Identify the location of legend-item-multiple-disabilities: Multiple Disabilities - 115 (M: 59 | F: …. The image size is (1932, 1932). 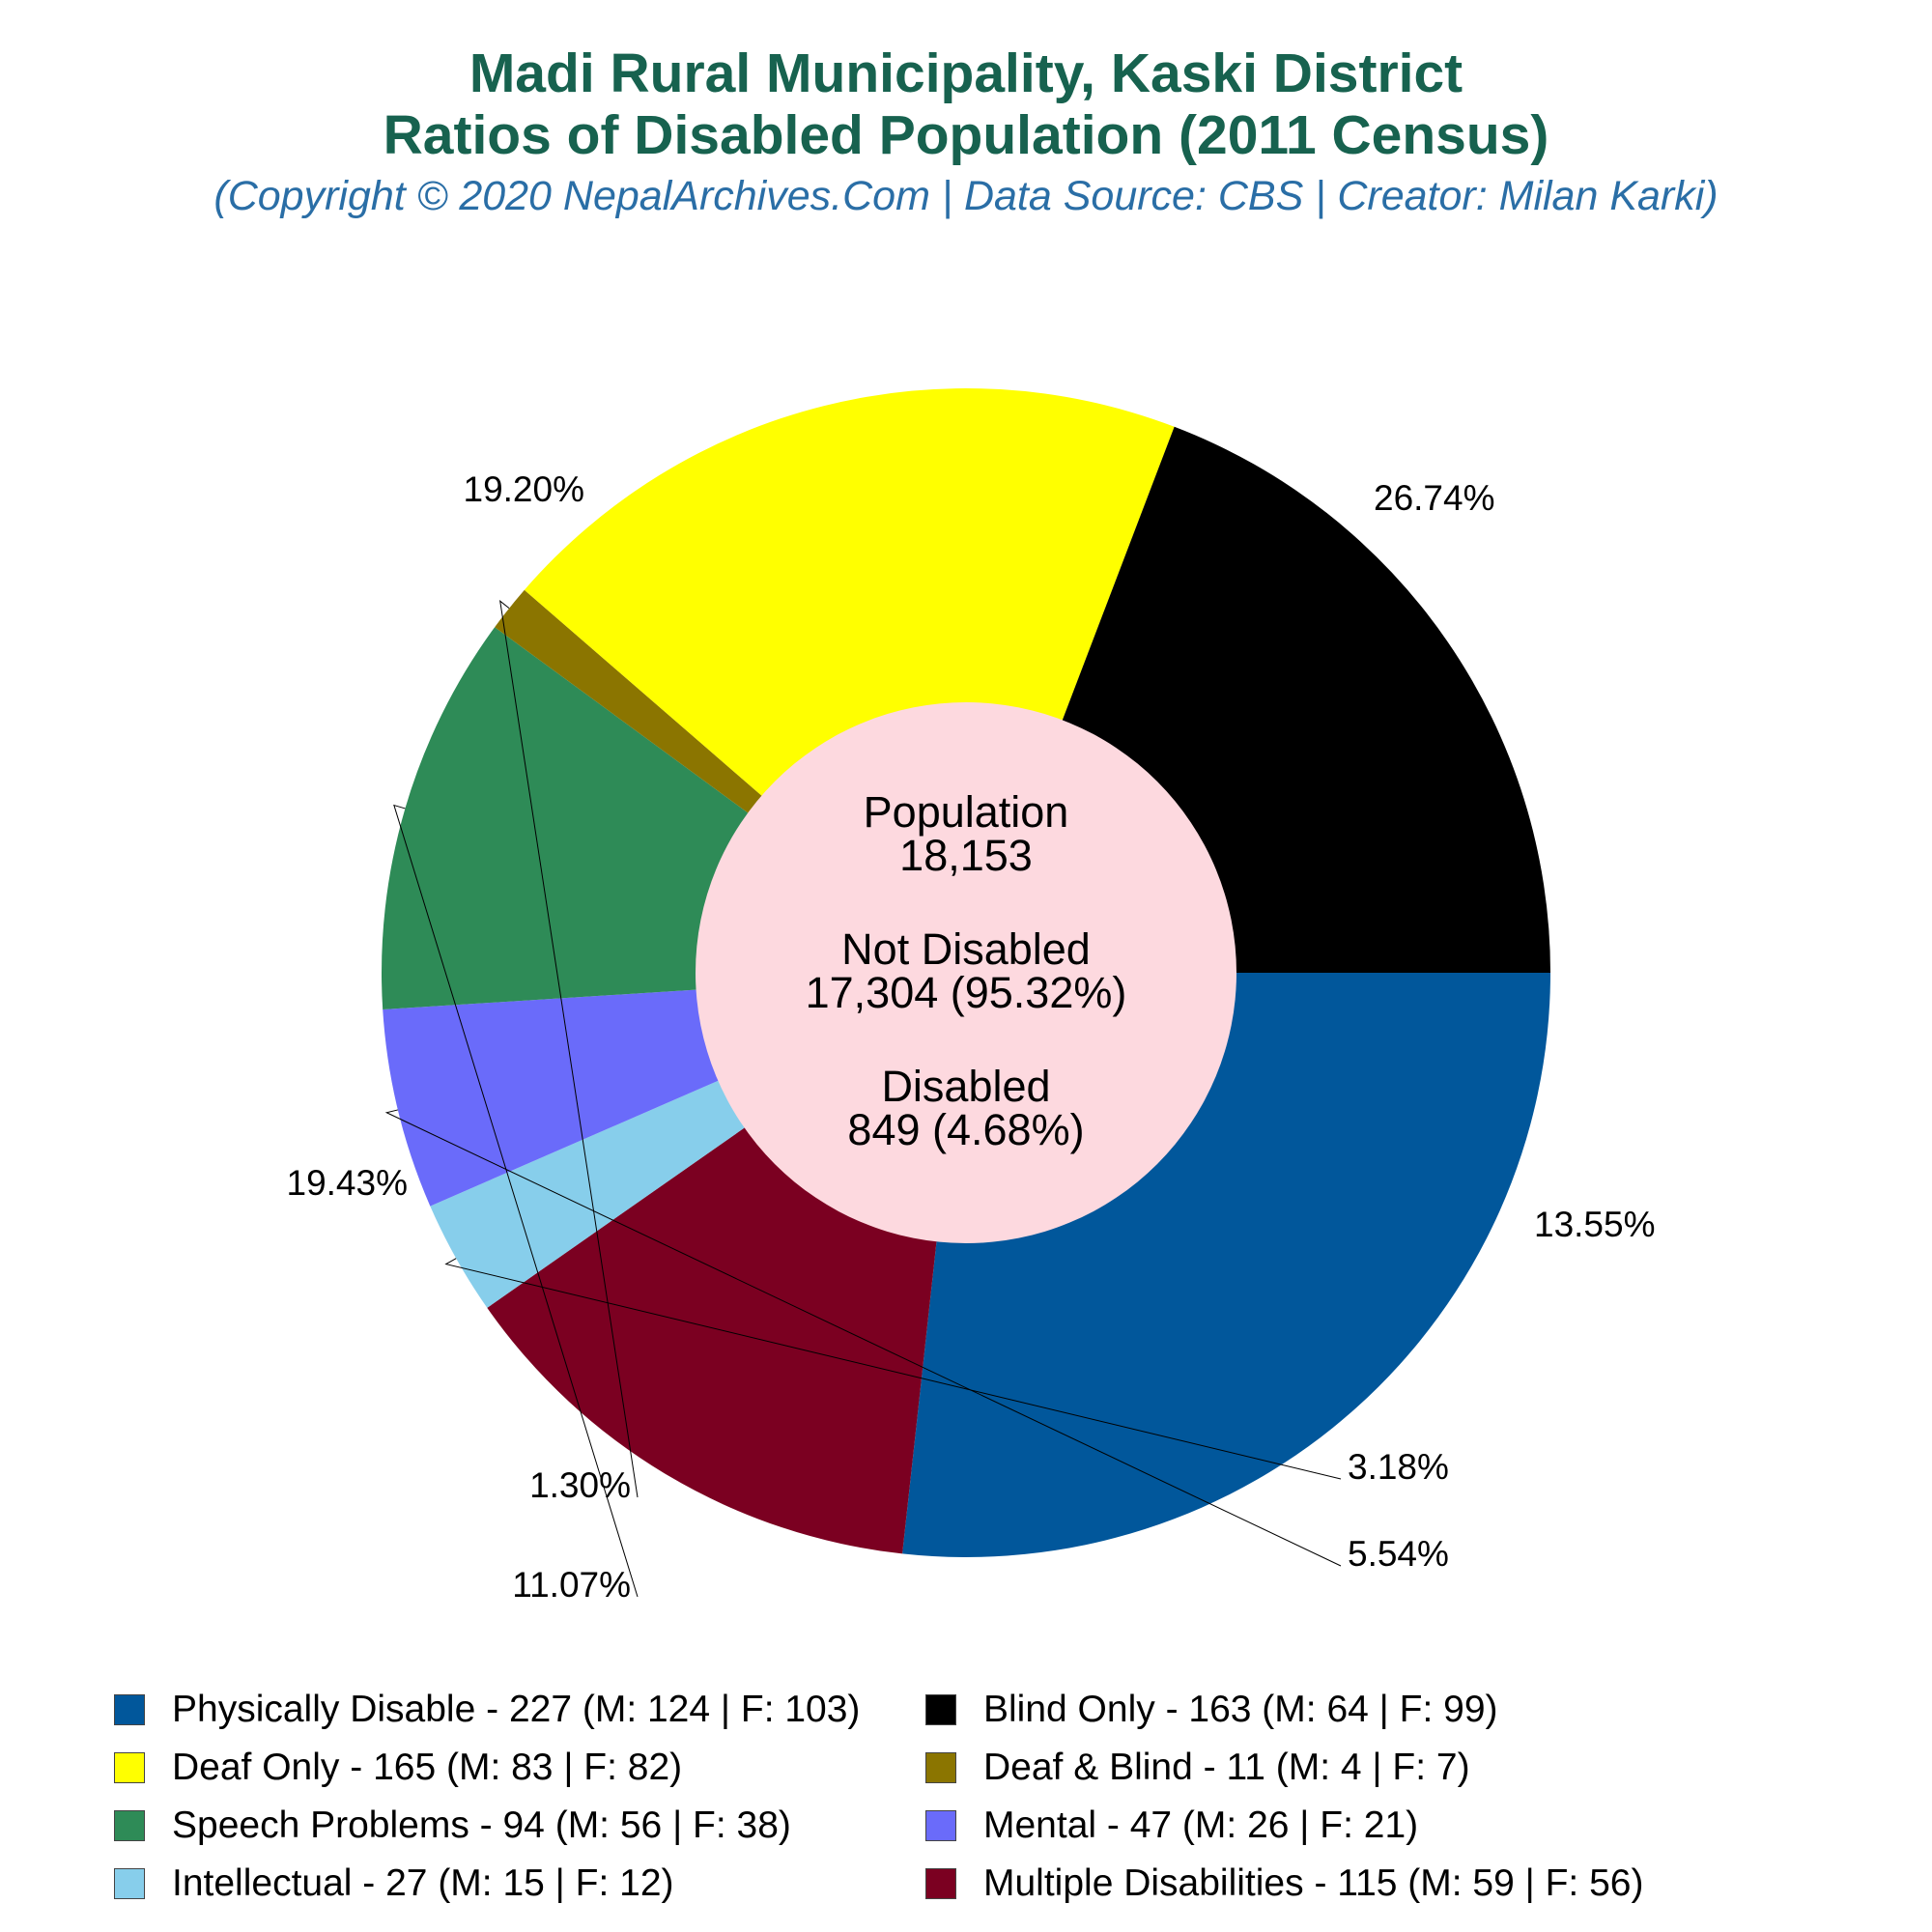
(1284, 1884).